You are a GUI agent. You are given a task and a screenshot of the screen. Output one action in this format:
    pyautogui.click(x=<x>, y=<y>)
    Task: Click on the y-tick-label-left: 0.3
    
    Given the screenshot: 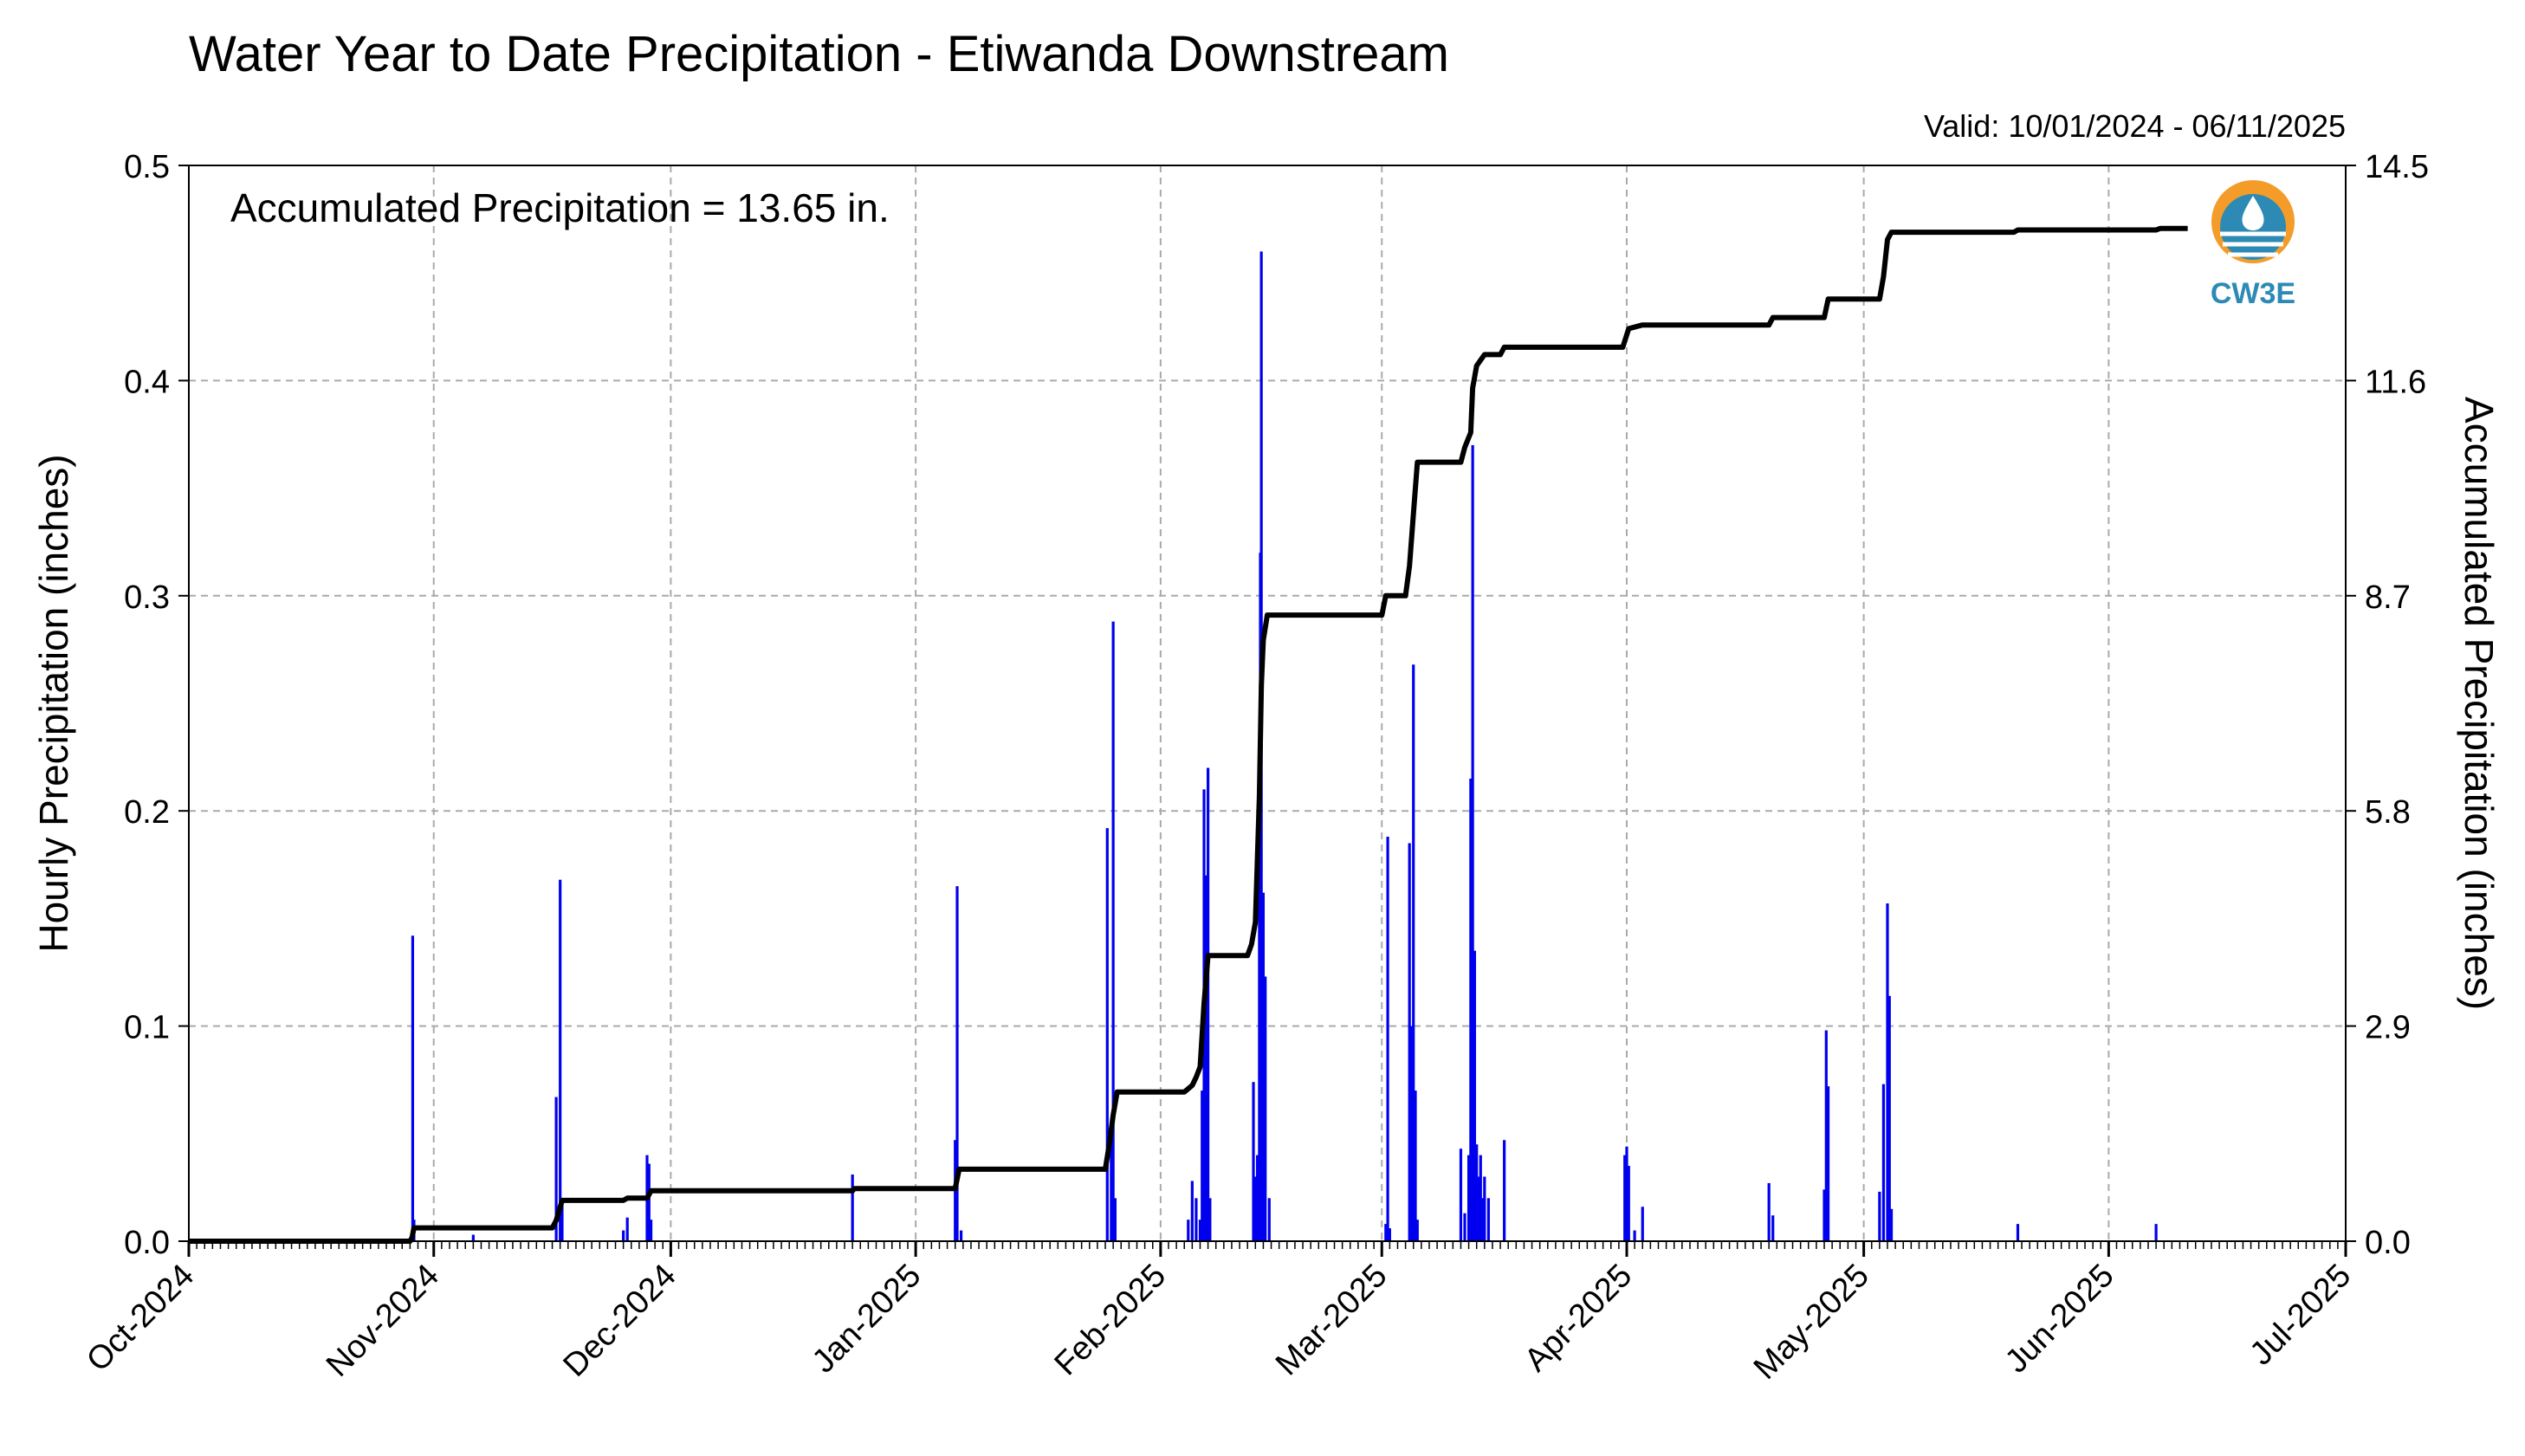 What is the action you would take?
    pyautogui.click(x=147, y=597)
    